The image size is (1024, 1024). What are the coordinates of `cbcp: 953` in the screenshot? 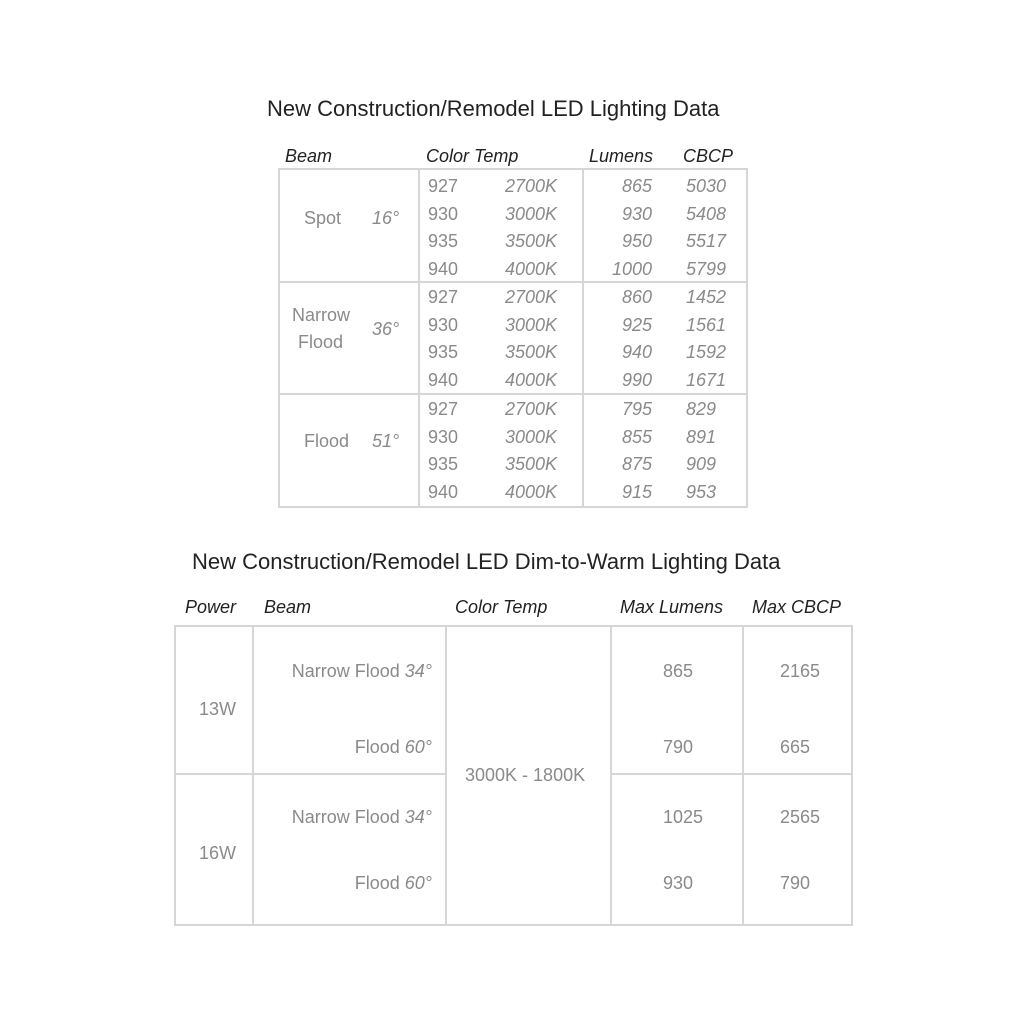 It's located at (701, 491).